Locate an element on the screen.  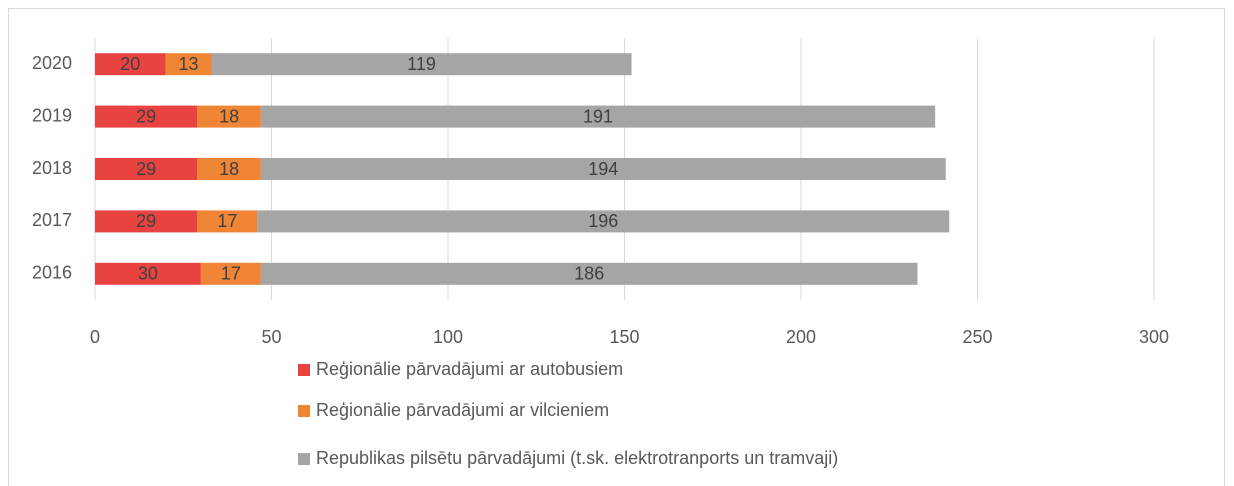
x-tick-label: 50 is located at coordinates (271, 337).